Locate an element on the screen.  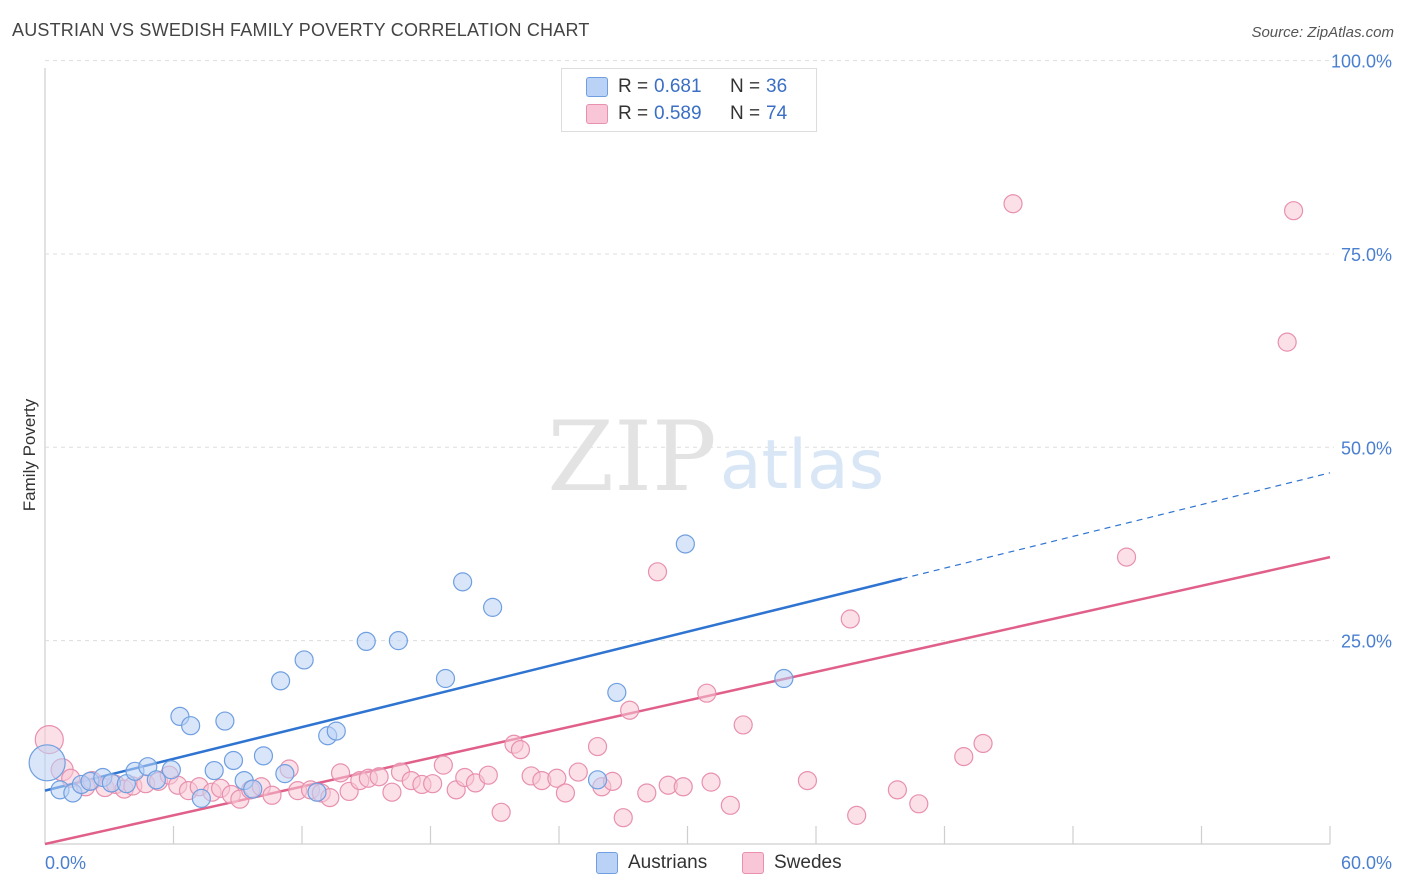
series-legend: Austrians Swedes is located at coordinates (703, 865).